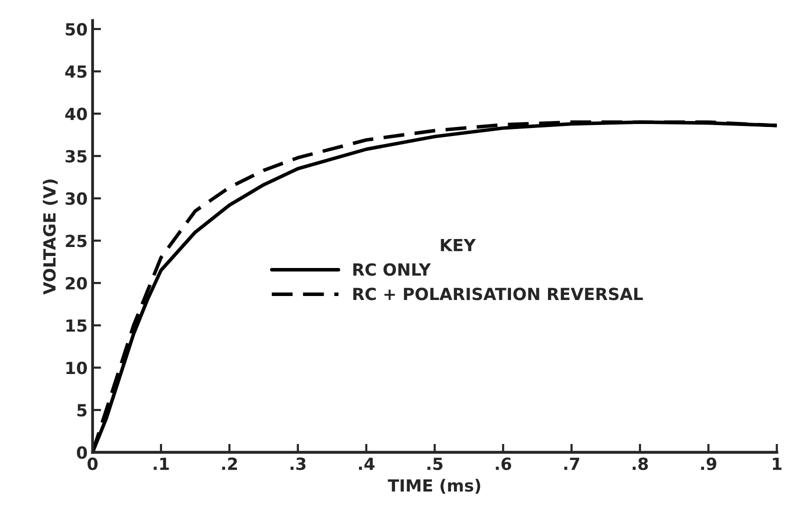 The image size is (805, 514). I want to click on x-tick-label: .9, so click(708, 463).